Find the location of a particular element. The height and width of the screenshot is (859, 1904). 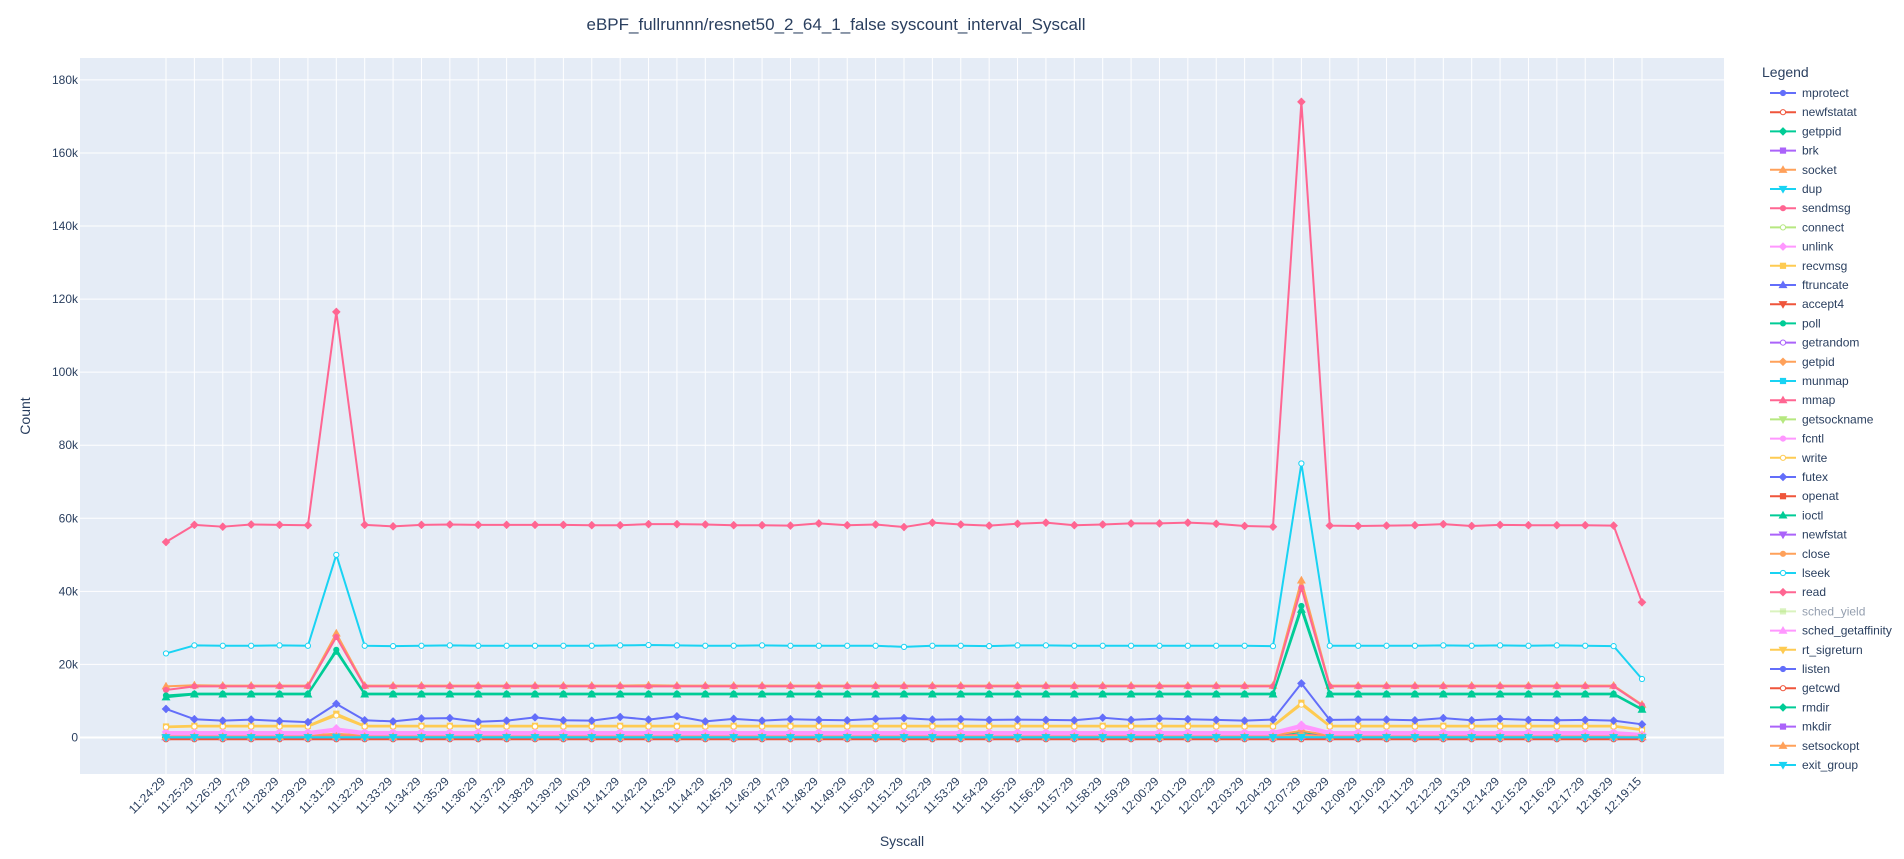

legend-item: ftruncate is located at coordinates (1809, 285).